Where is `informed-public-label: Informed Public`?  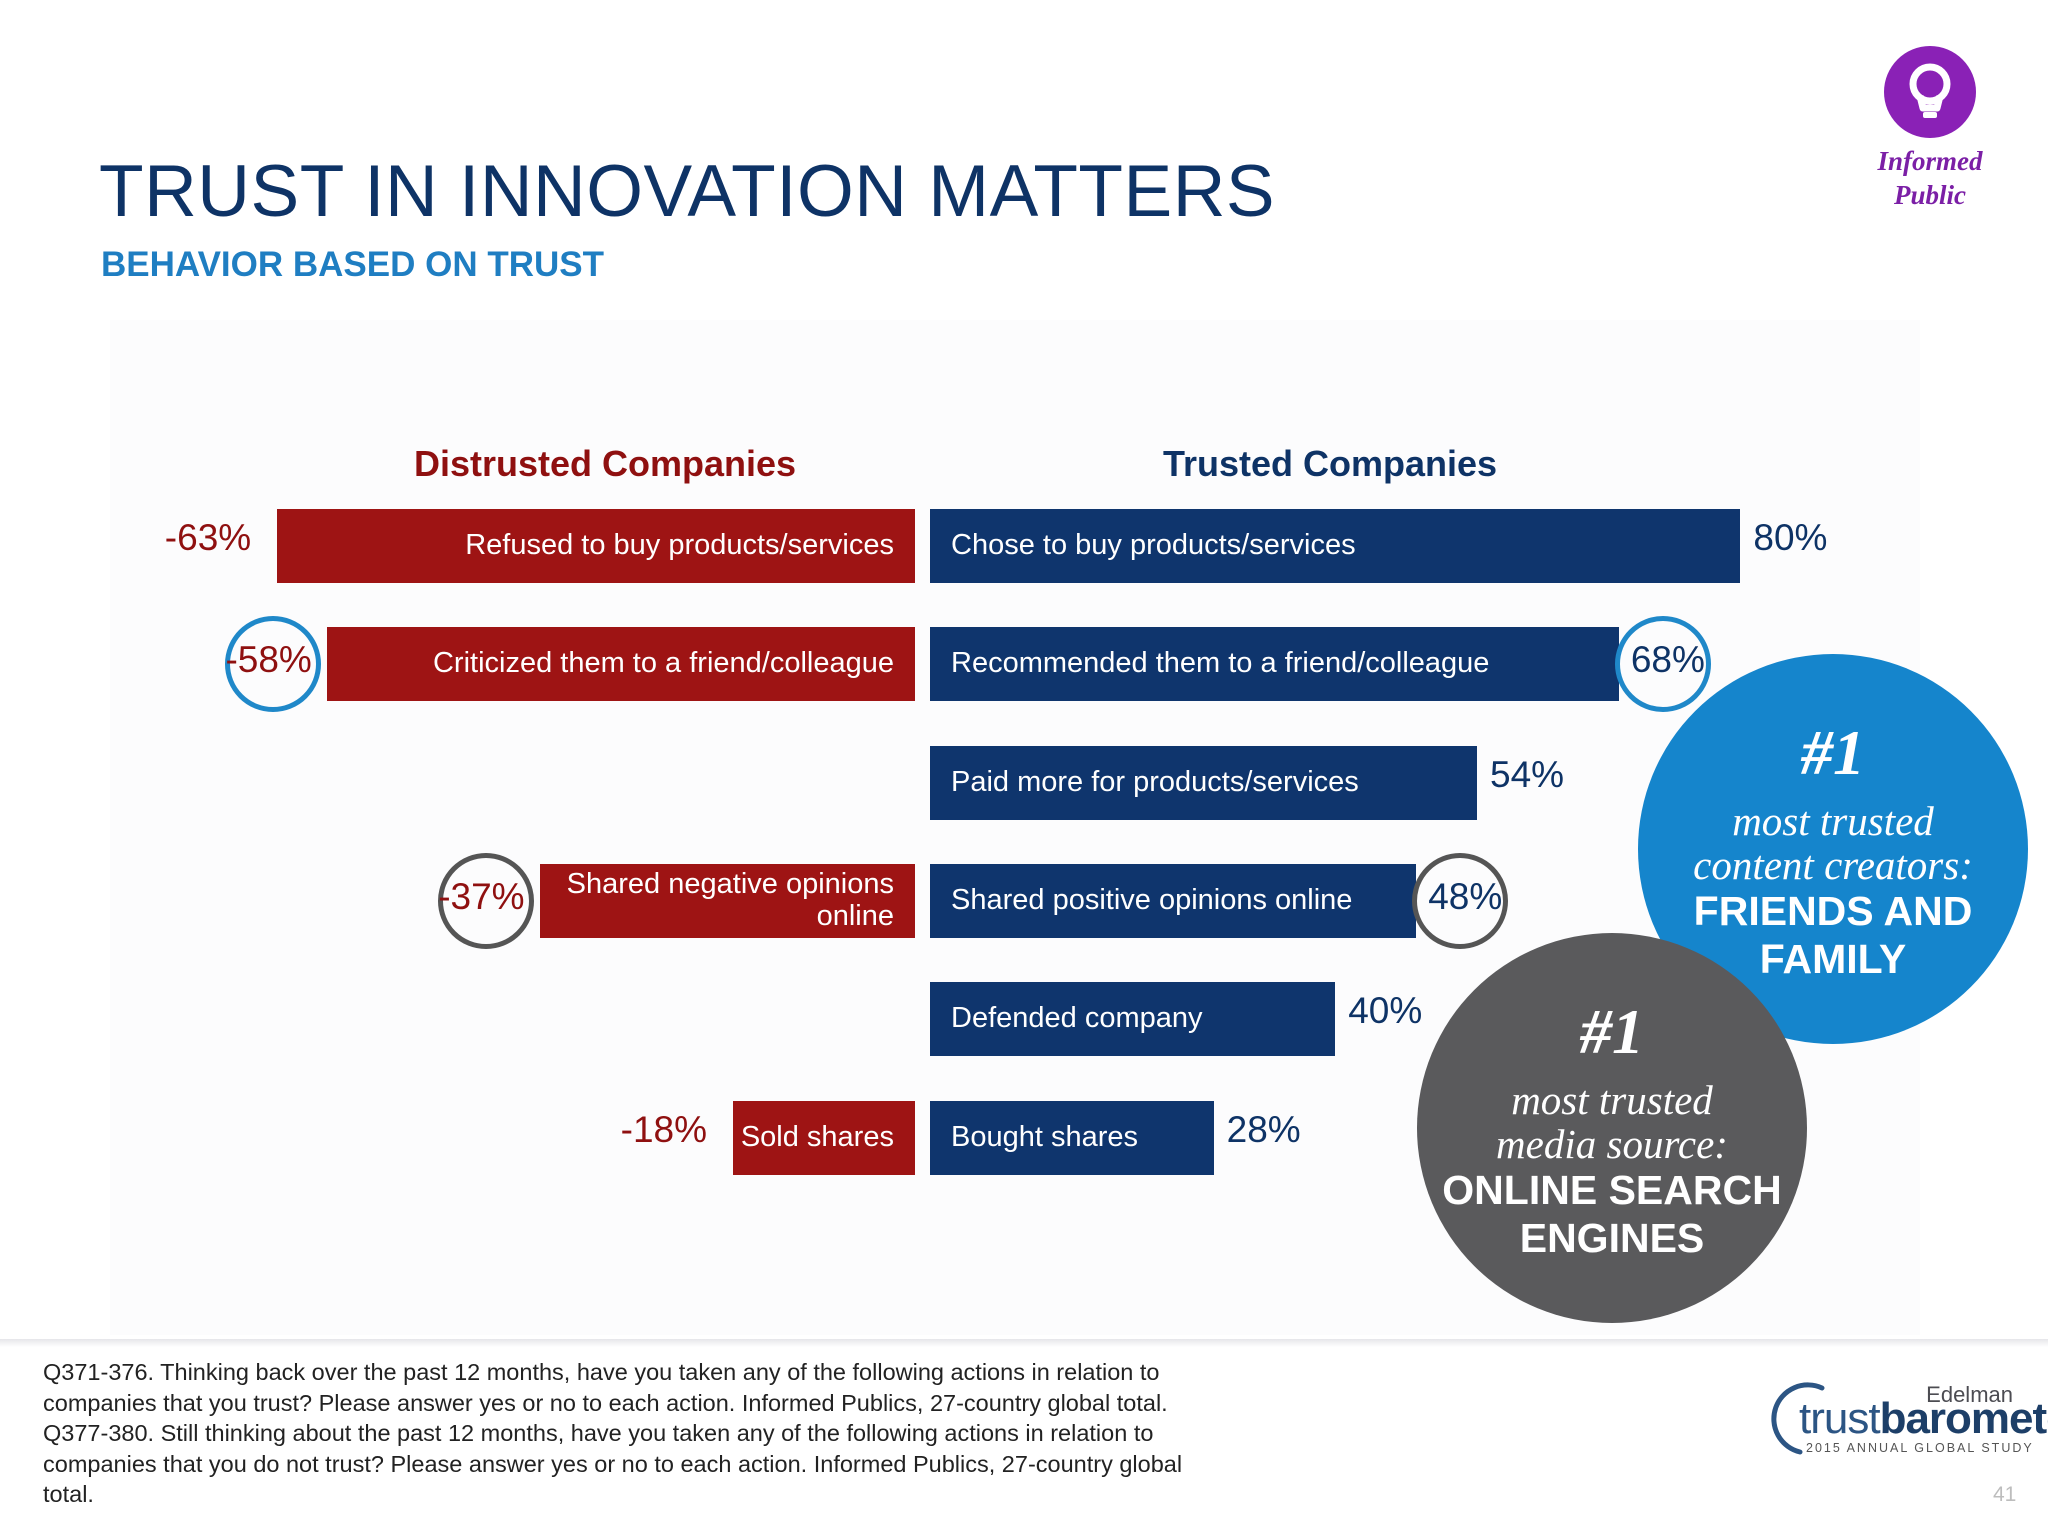 informed-public-label: Informed Public is located at coordinates (1930, 178).